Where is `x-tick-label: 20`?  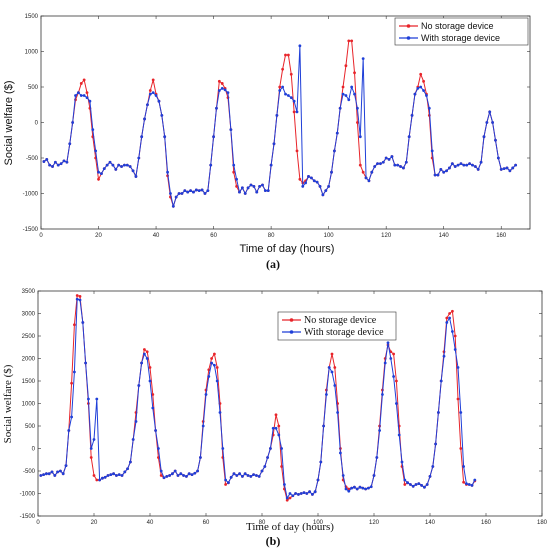 x-tick-label: 20 is located at coordinates (98, 236).